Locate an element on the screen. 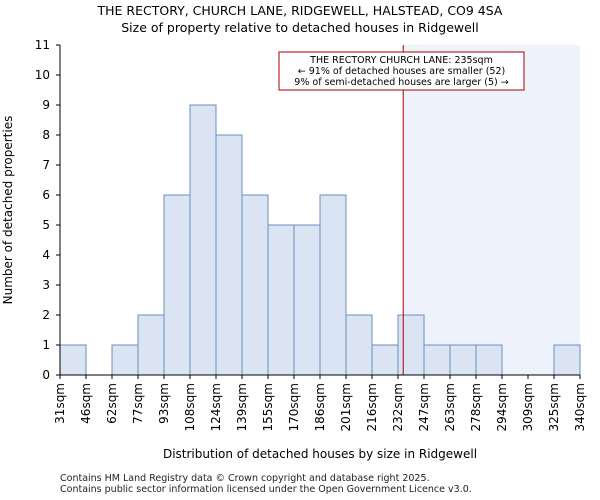  x-tick-label: 232sqm is located at coordinates (398, 407).